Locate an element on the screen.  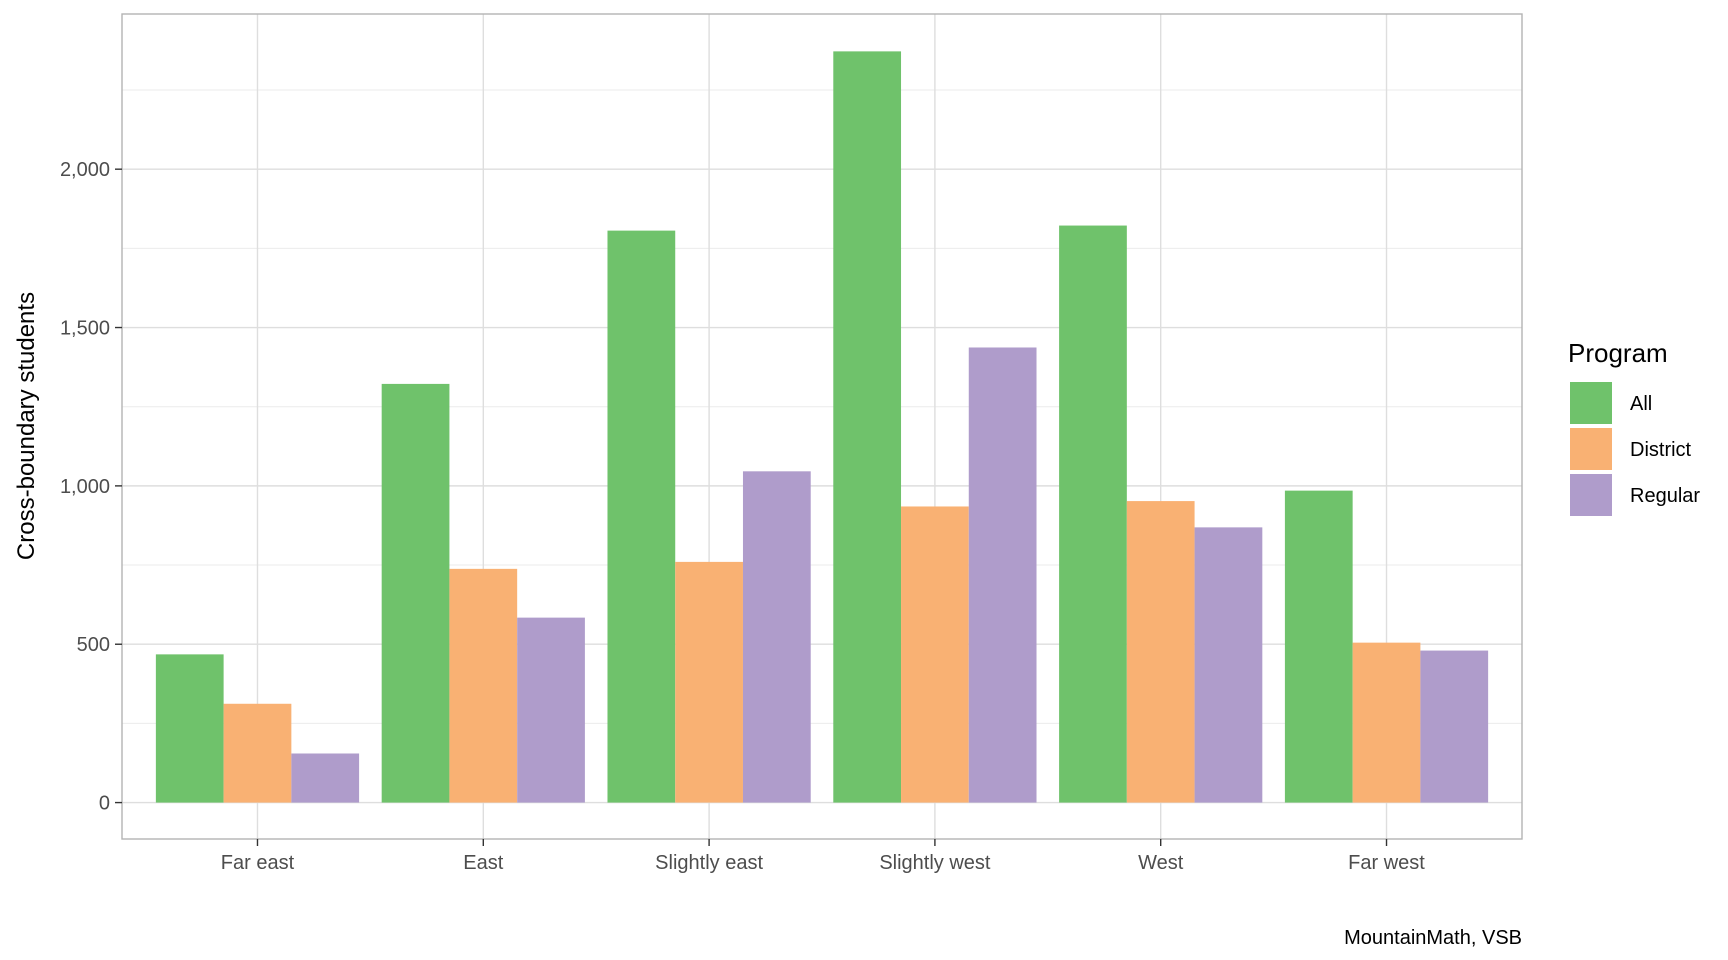
legend-label-all: All is located at coordinates (1641, 404).